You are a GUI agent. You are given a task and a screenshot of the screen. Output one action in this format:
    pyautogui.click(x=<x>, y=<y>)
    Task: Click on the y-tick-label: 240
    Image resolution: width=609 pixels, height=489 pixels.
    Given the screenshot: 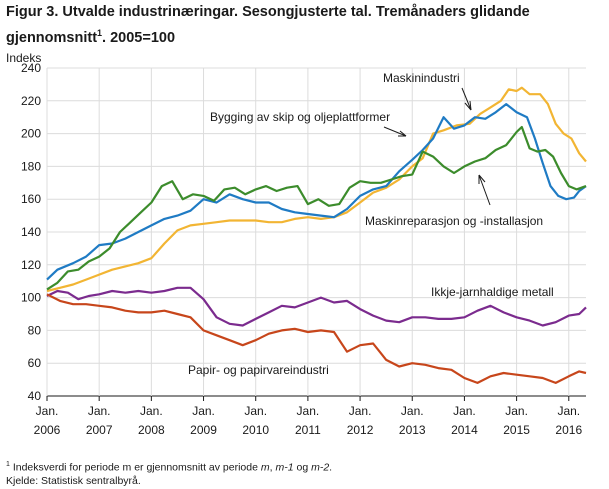 What is the action you would take?
    pyautogui.click(x=31, y=68)
    